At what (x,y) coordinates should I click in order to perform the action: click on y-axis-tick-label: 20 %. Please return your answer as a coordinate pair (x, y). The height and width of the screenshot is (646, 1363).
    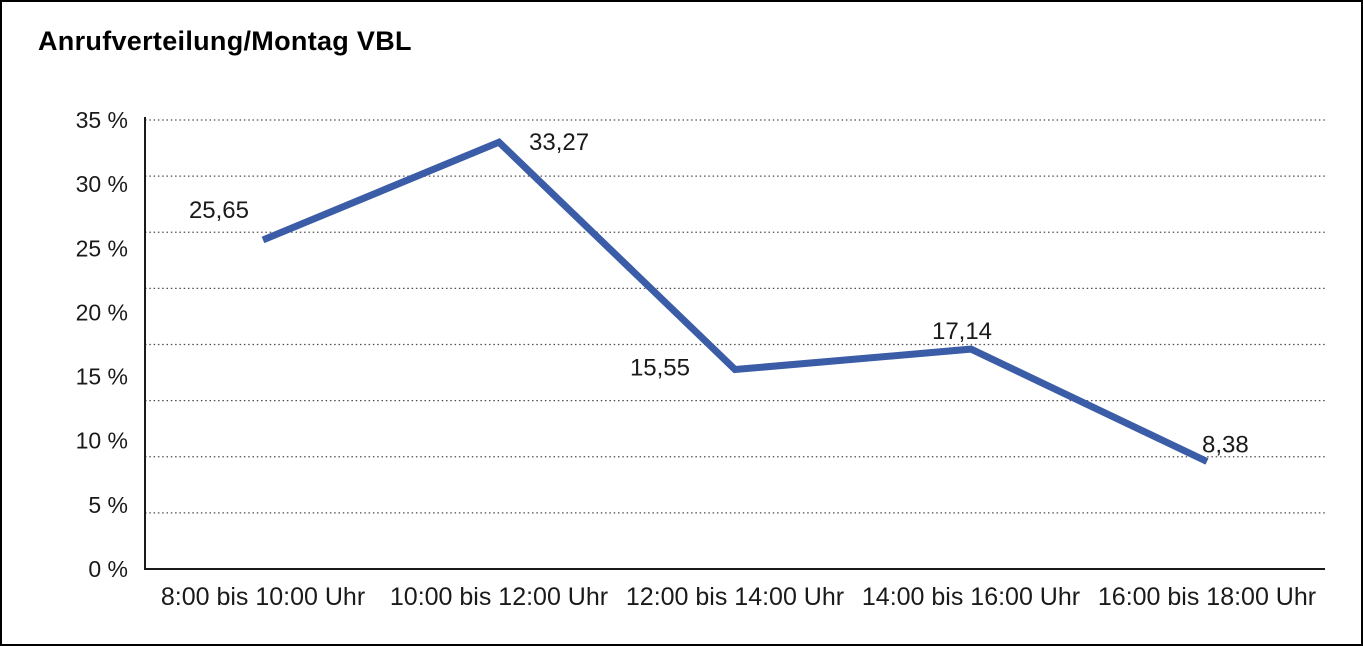
    Looking at the image, I should click on (102, 312).